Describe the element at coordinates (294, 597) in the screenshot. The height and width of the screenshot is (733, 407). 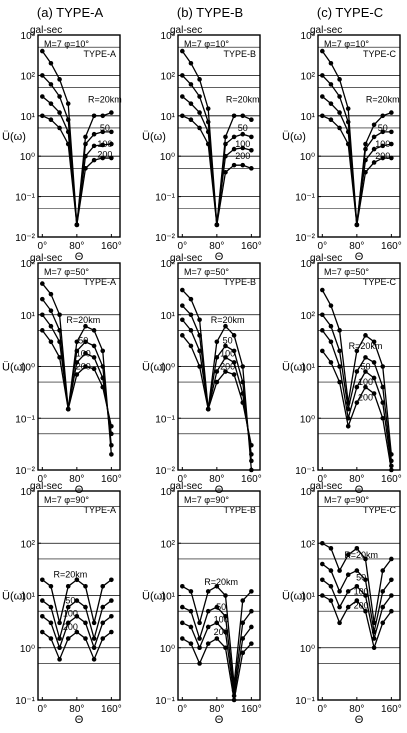
I see `y-axis-label: Ü(ω)` at that location.